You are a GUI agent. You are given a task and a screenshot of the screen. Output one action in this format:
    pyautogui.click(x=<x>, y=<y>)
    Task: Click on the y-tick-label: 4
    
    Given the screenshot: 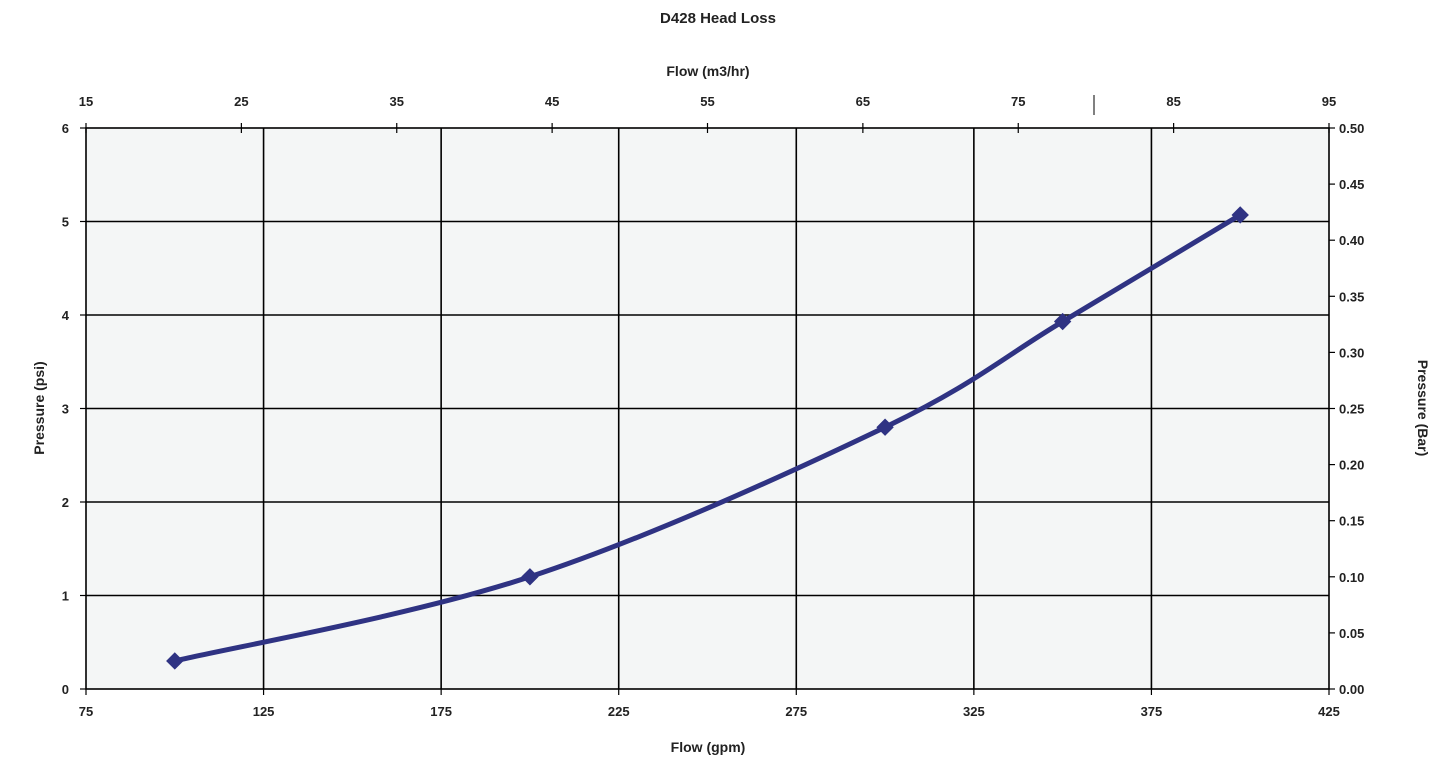 What is the action you would take?
    pyautogui.click(x=66, y=315)
    